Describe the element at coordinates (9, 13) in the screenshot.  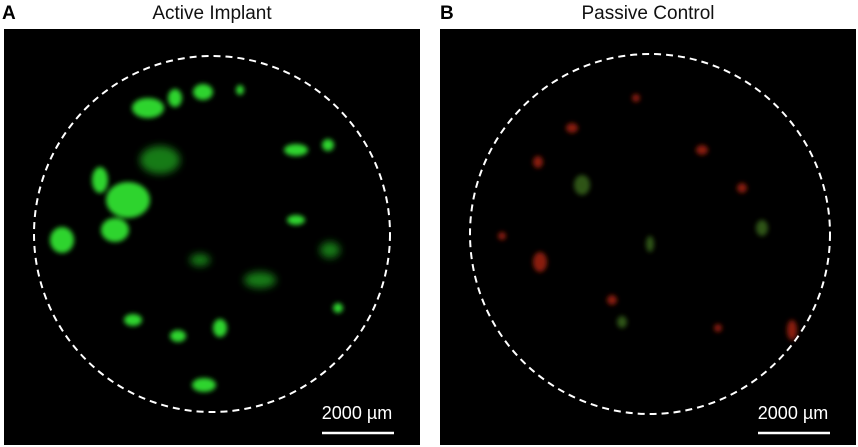
I see `panel-label: A` at that location.